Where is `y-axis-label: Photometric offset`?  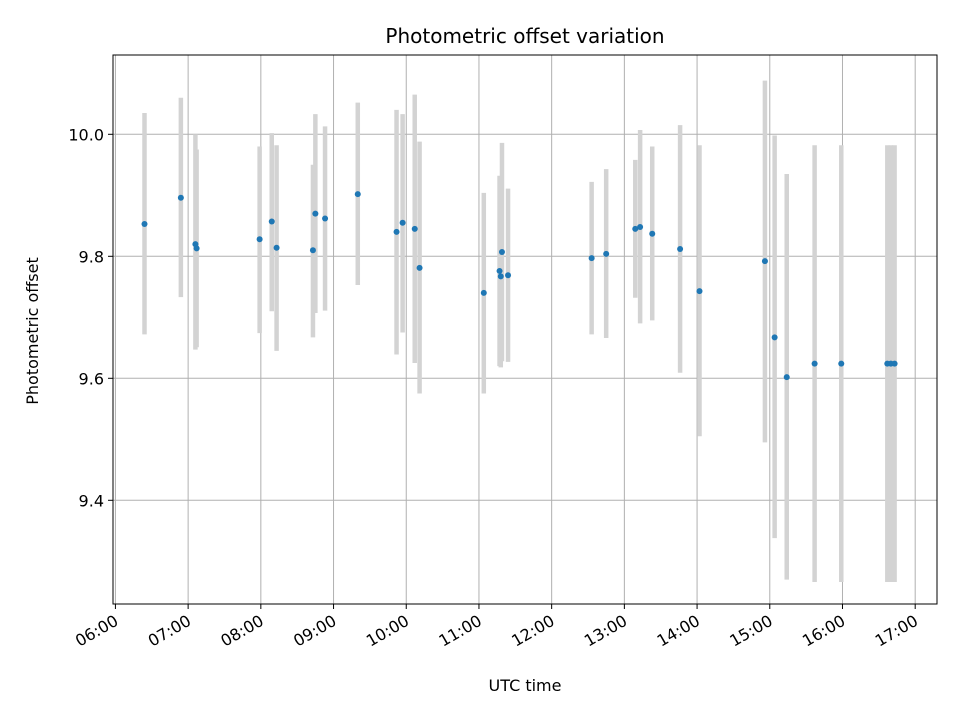 y-axis-label: Photometric offset is located at coordinates (32, 331).